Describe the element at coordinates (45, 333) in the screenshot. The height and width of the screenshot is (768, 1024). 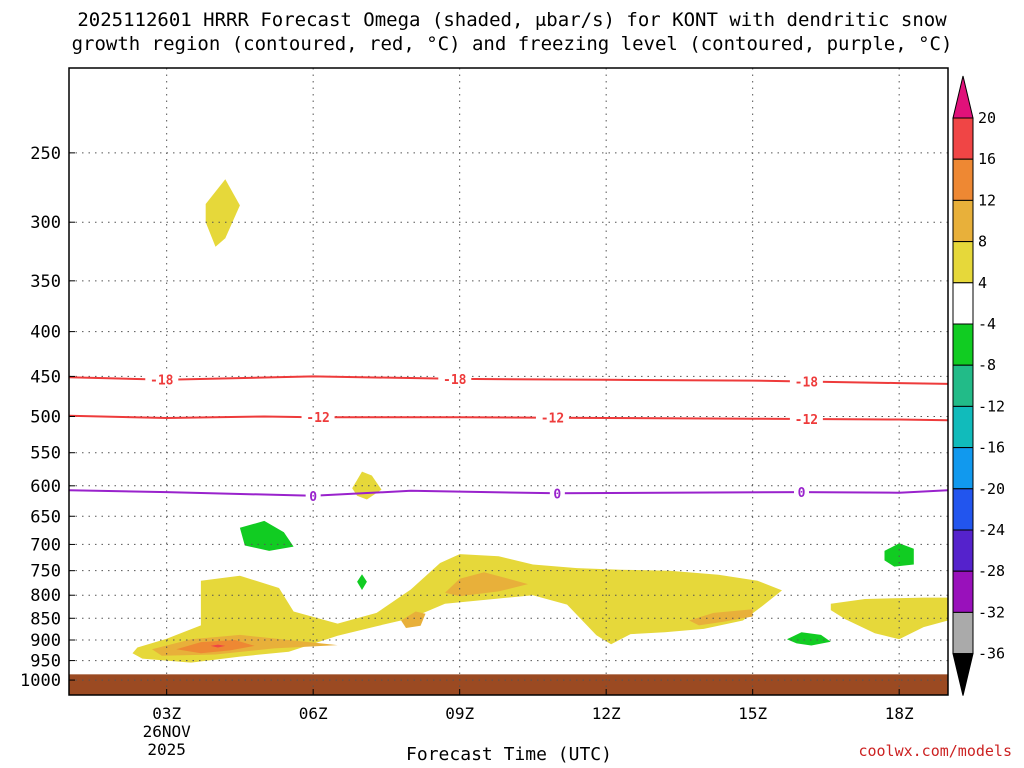
I see `y-tick-label: 400` at that location.